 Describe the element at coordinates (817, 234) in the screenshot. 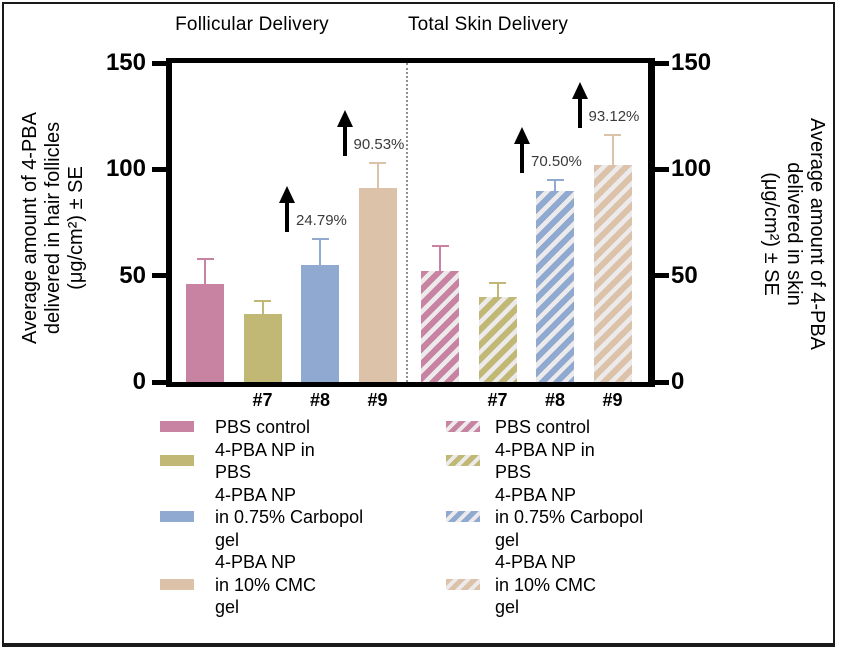

I see `y-axis-label-right-line1: Average amount of 4-PBA` at that location.